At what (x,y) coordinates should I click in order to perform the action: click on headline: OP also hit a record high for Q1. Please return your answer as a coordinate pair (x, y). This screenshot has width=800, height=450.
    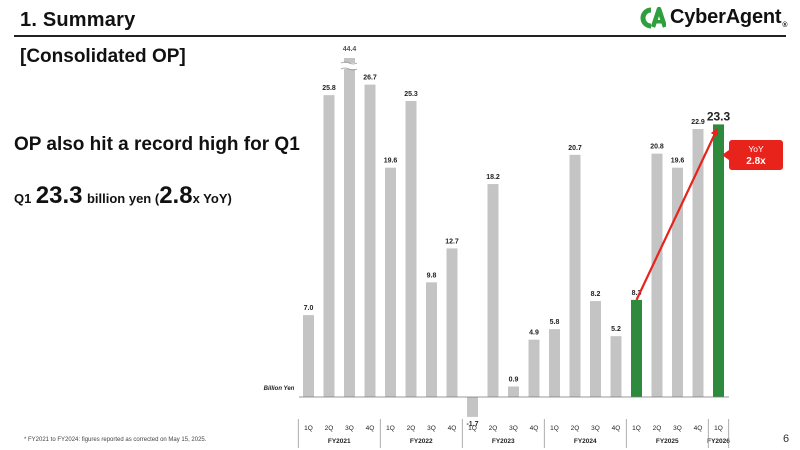
    Looking at the image, I should click on (157, 144).